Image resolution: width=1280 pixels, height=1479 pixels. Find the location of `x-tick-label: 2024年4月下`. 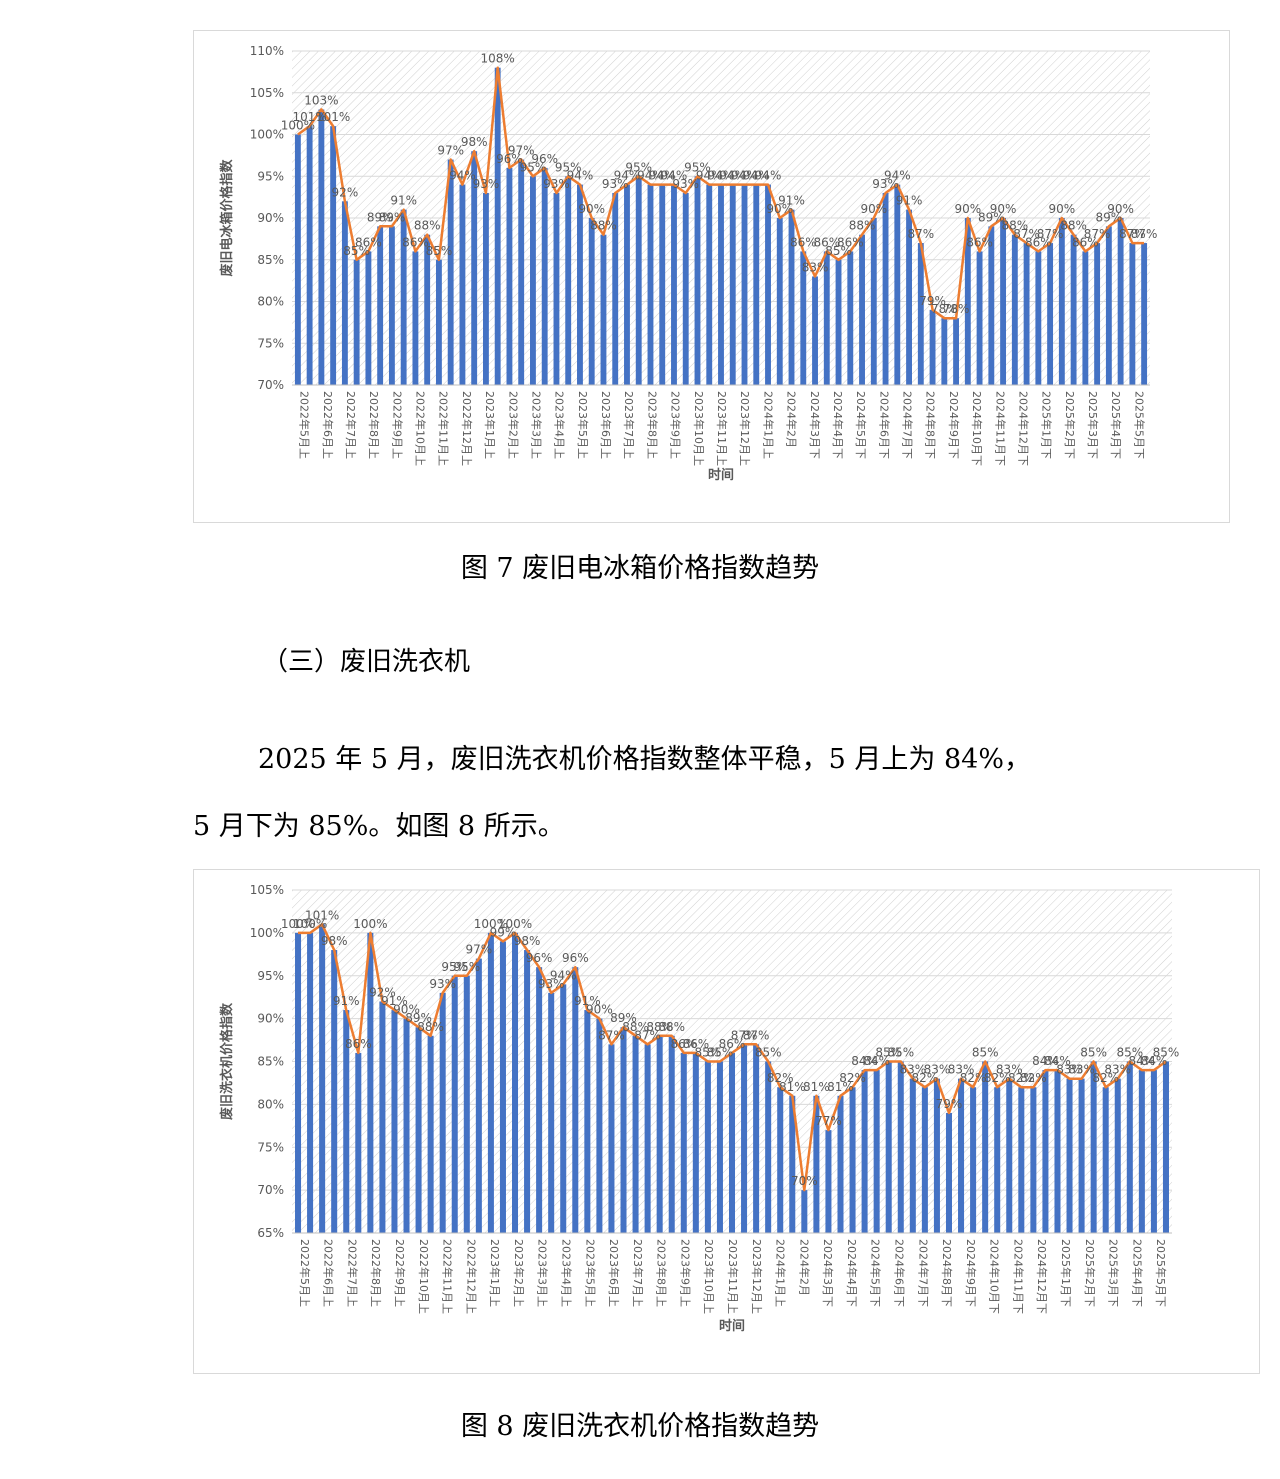

x-tick-label: 2024年4月下 is located at coordinates (852, 1273).